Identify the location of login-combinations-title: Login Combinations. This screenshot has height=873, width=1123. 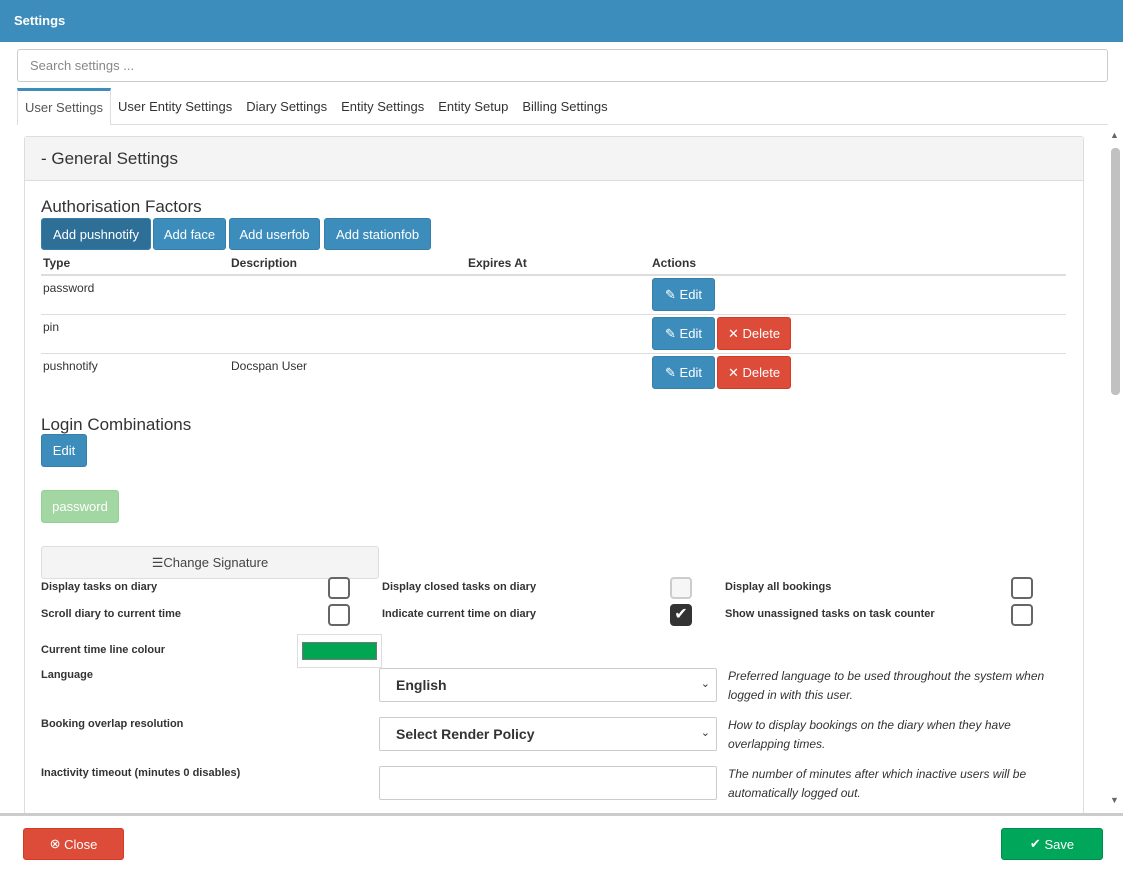
(116, 424).